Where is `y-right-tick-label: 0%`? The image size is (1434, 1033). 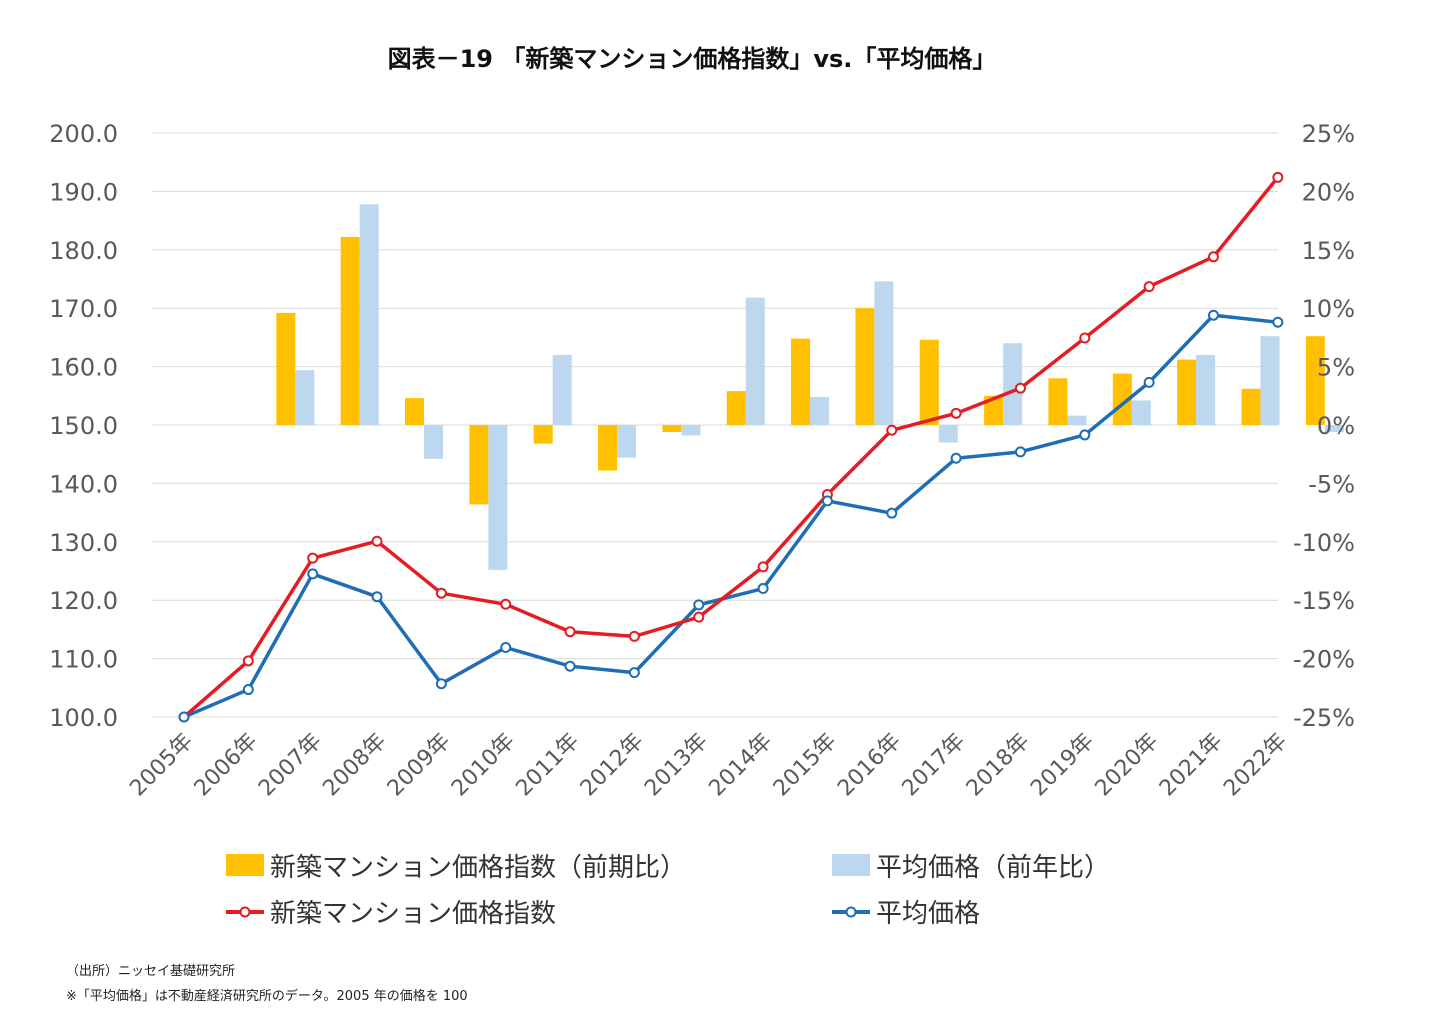 y-right-tick-label: 0% is located at coordinates (1336, 426).